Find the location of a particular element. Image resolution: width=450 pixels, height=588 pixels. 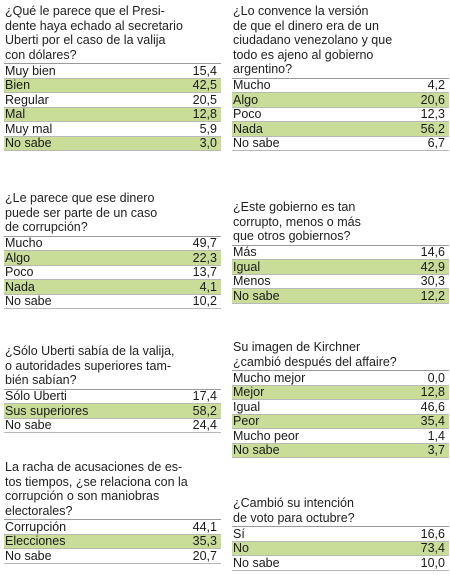

answer-row: Sí 16,6 is located at coordinates (340, 534).